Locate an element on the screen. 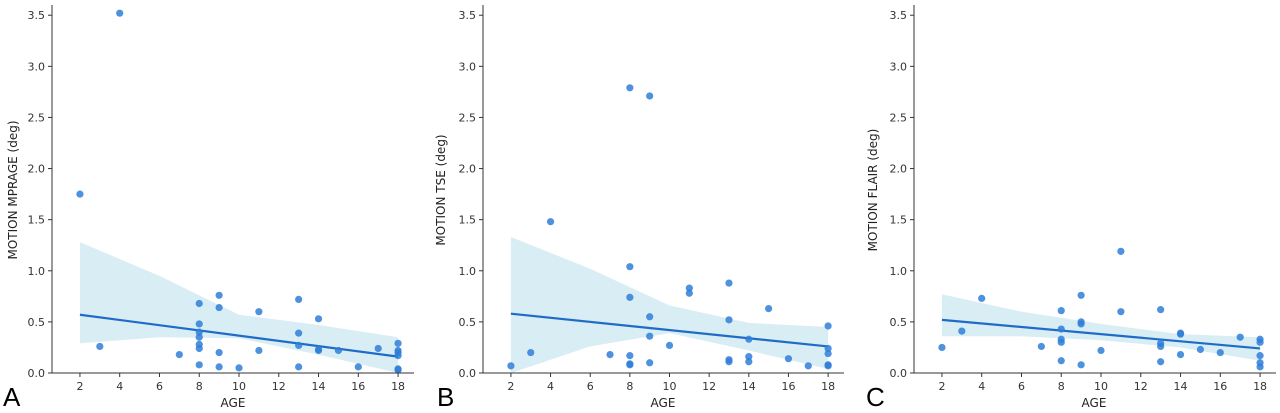 This screenshot has height=413, width=1280. x-tick-label: 10 is located at coordinates (239, 386).